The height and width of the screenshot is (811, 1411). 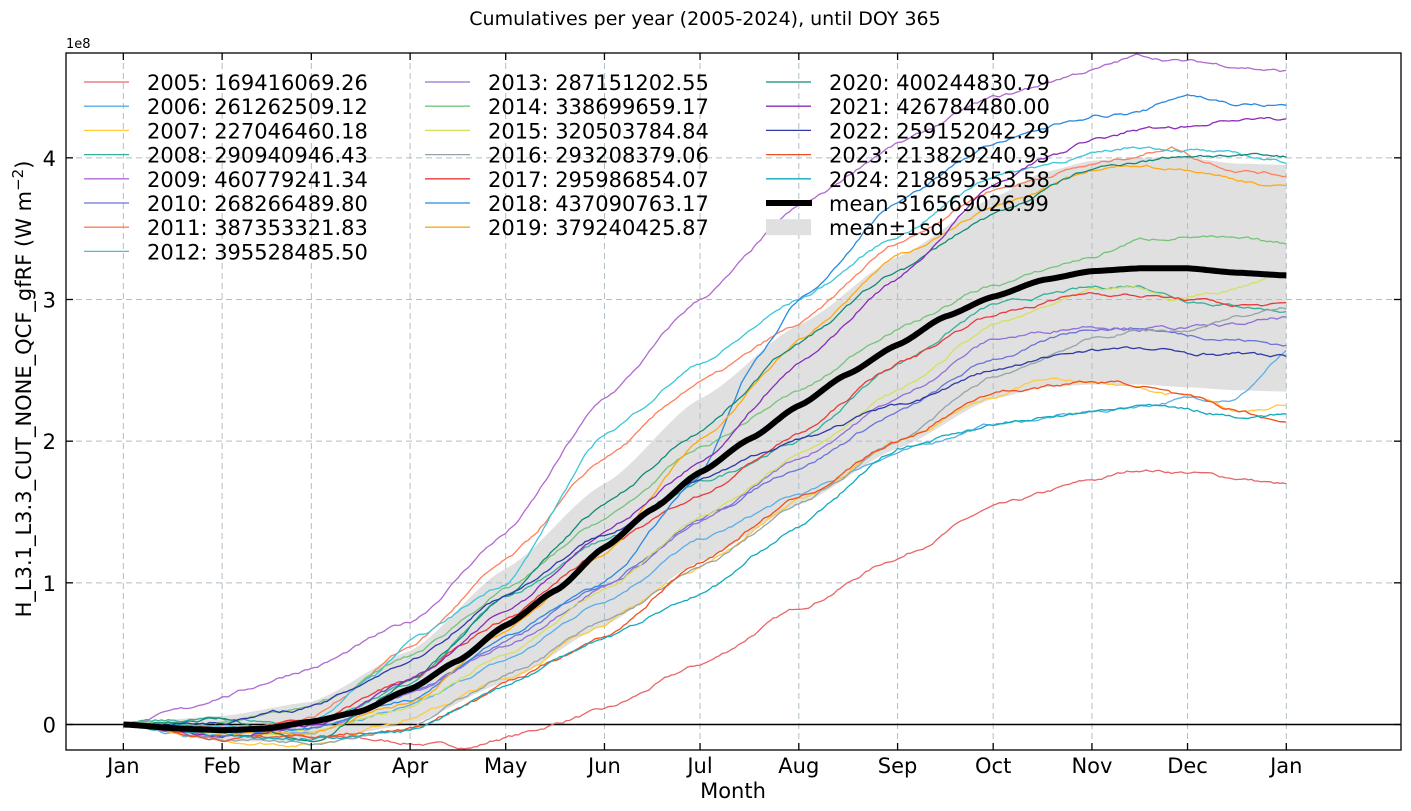 I want to click on legend-item-2021: 2021: 426784480.00, so click(x=908, y=107).